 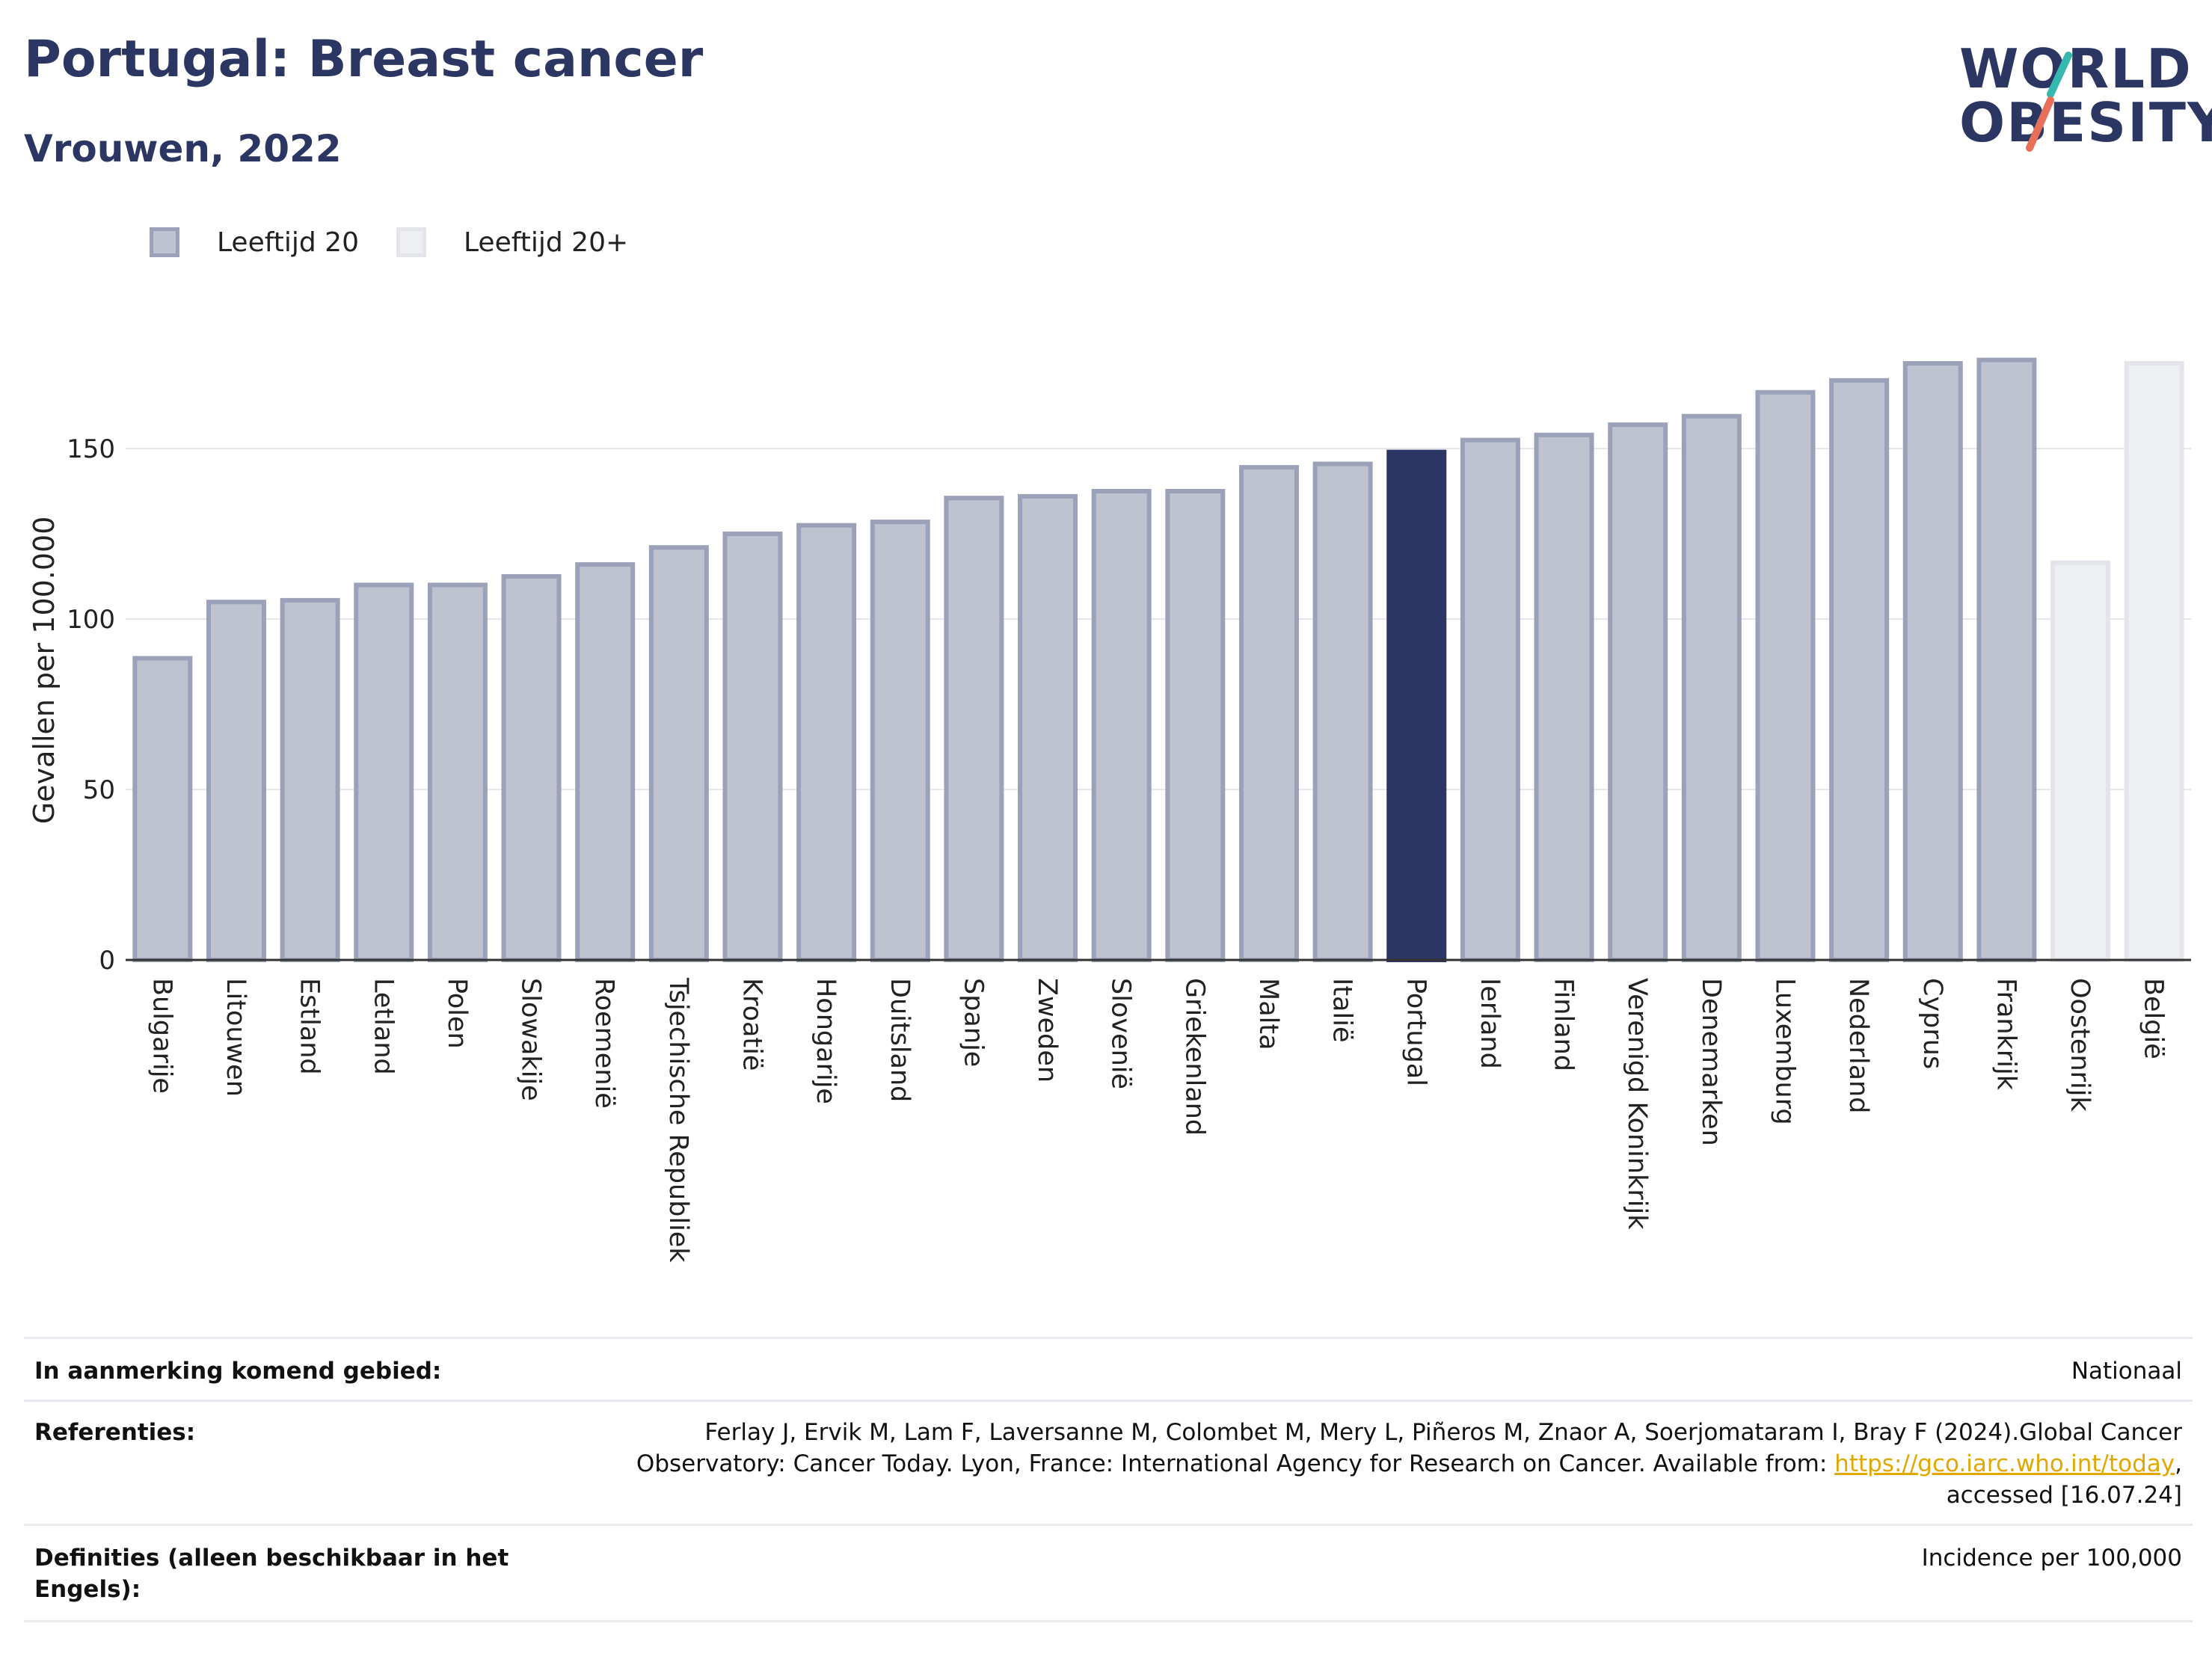 What do you see at coordinates (900, 741) in the screenshot?
I see `bar-duitsland` at bounding box center [900, 741].